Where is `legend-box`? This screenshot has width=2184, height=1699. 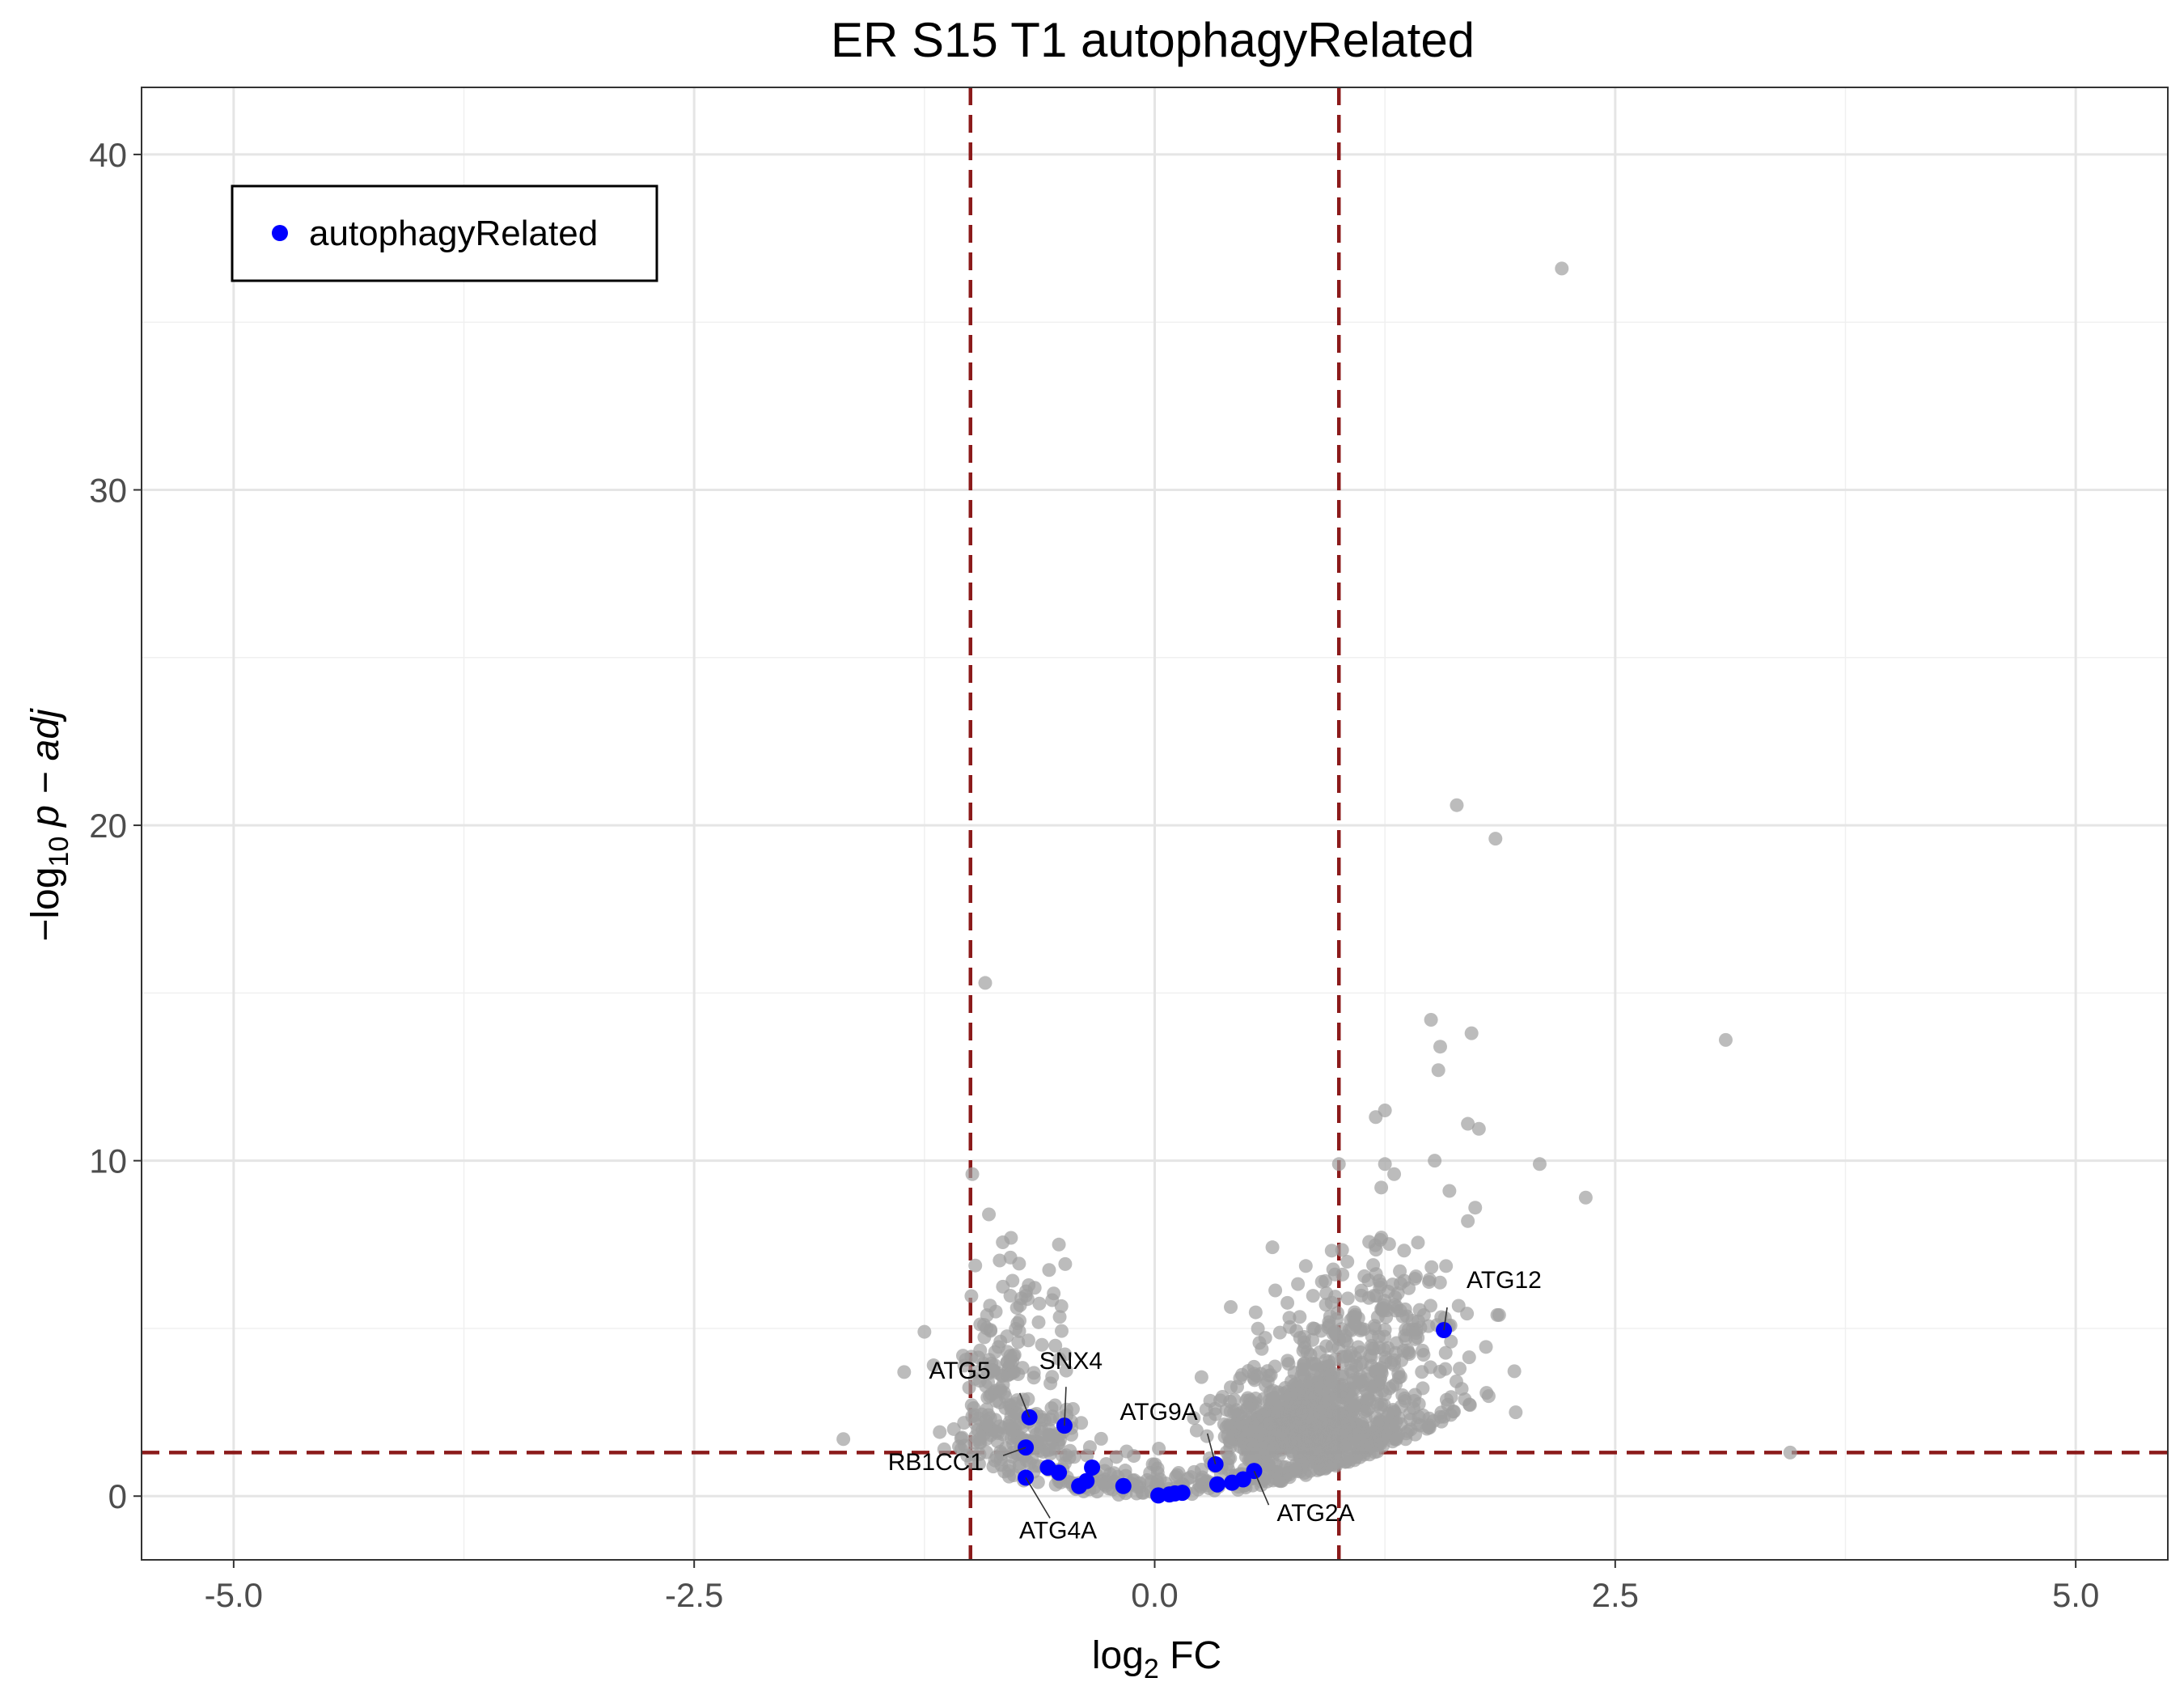
legend-box is located at coordinates (445, 233).